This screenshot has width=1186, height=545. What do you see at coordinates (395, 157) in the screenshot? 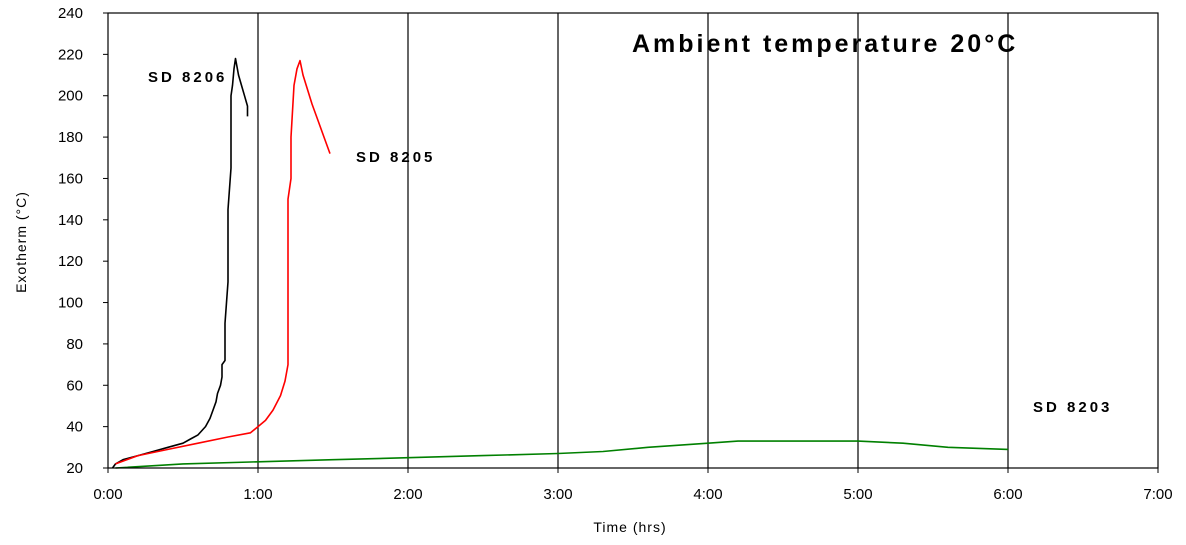
I see `series-label-sd-8205: SD 8205` at bounding box center [395, 157].